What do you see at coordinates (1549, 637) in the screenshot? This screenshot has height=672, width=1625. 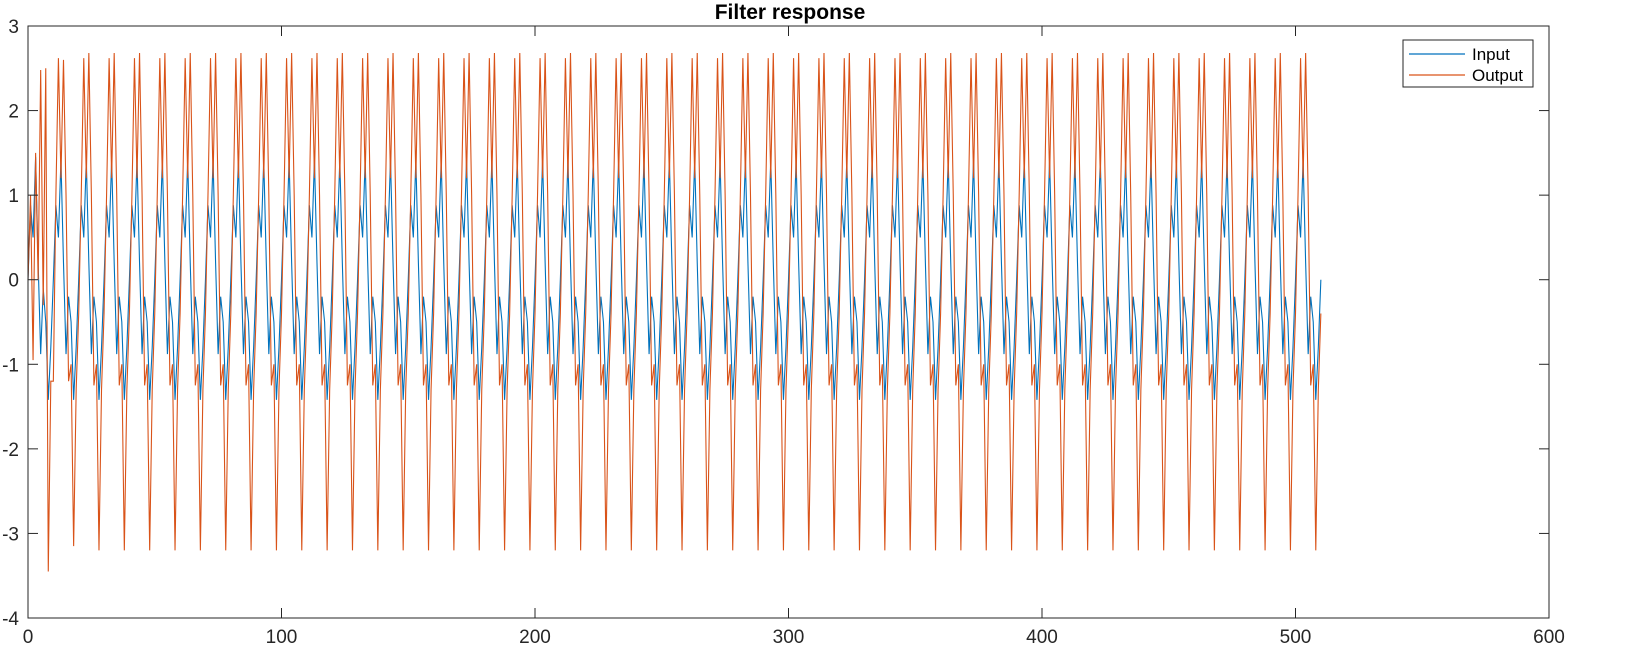 I see `x-tick-label: 600` at bounding box center [1549, 637].